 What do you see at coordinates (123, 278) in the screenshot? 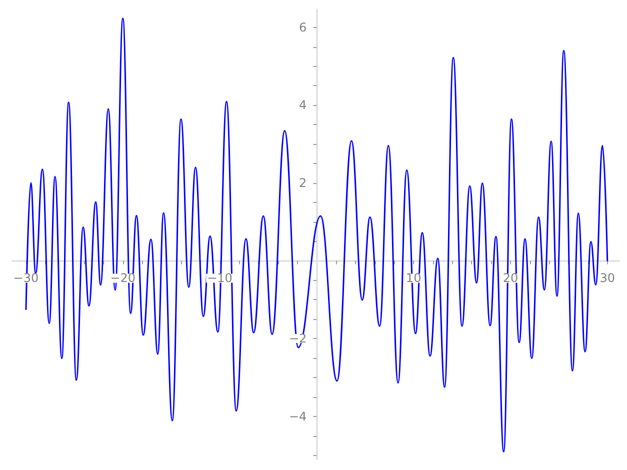
I see `x-tick-label: −20` at bounding box center [123, 278].